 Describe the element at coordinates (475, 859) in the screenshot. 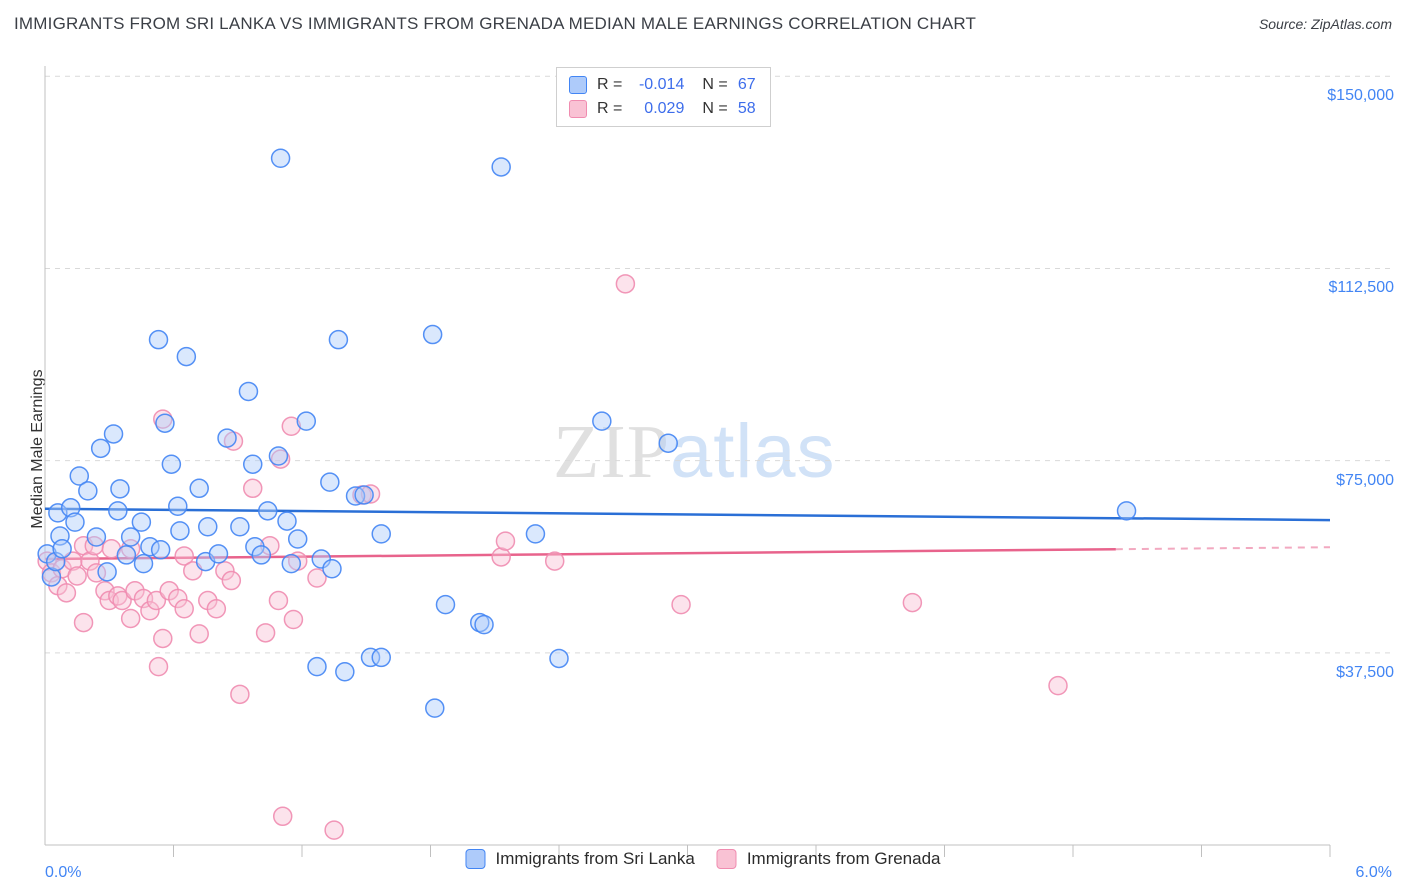

I see `sri-lanka-legend-swatch-icon` at that location.